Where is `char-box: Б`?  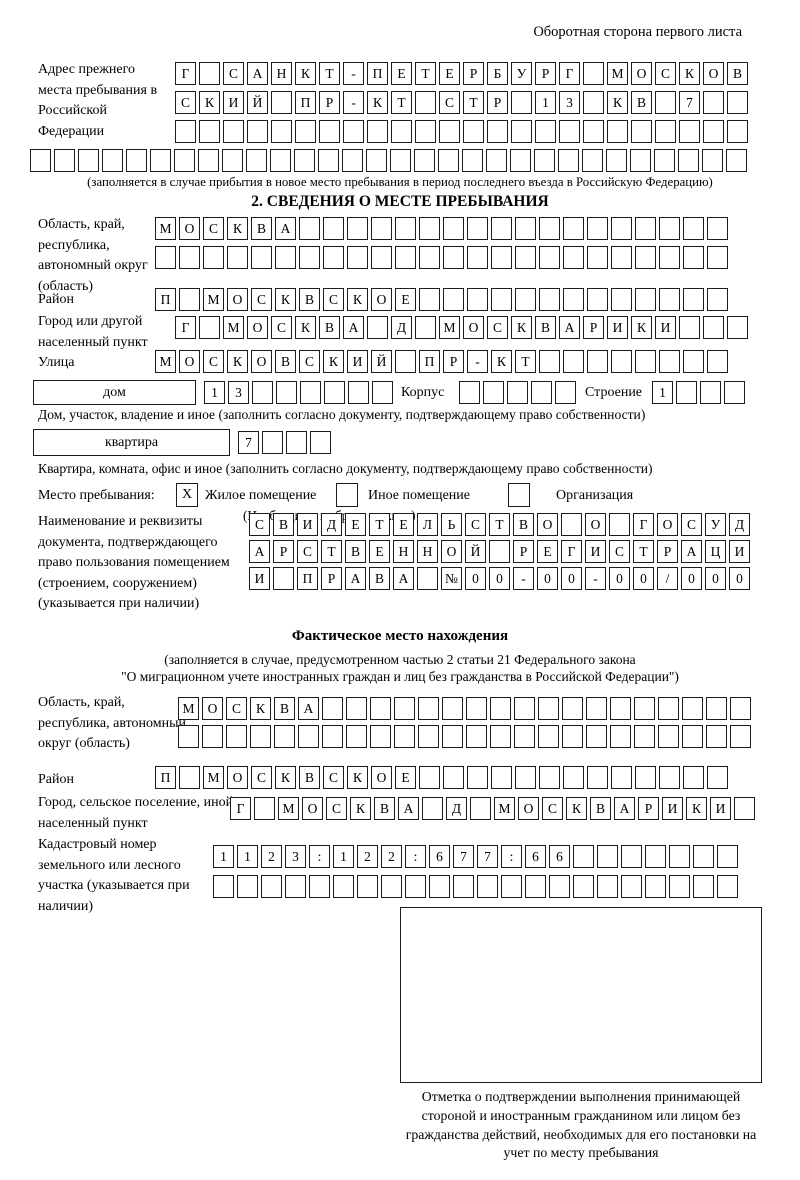
char-box: Б is located at coordinates (497, 73).